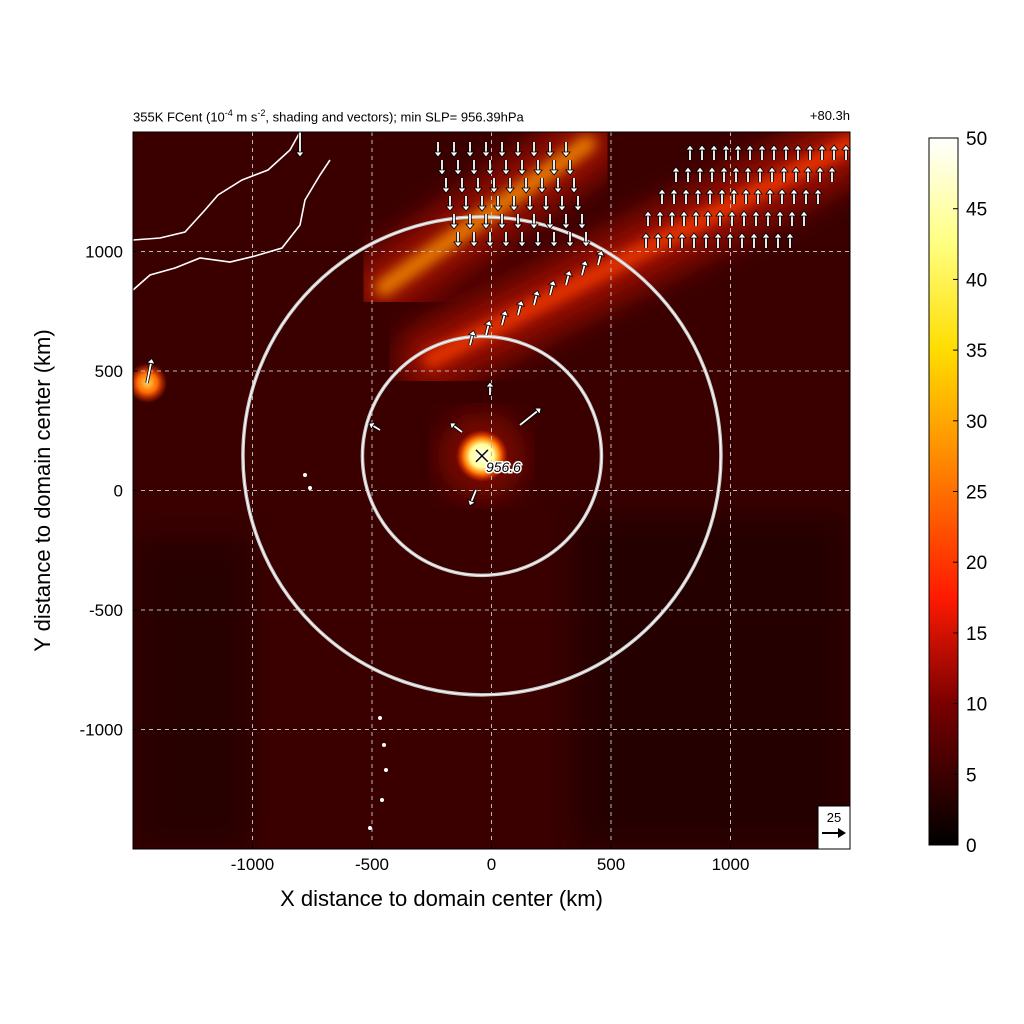  Describe the element at coordinates (232, 211) in the screenshot. I see `coastline` at that location.